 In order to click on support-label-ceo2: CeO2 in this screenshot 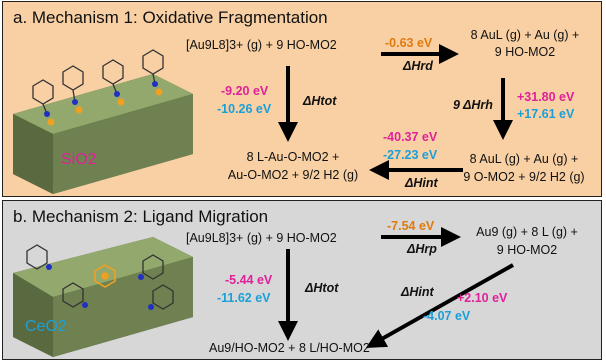, I will do `click(46, 326)`.